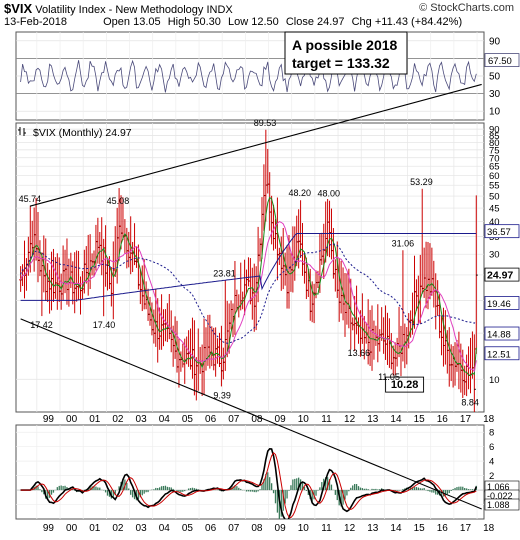  I want to click on price-right-values: 36.57 24.97 19.46 14.88 12.51, so click(502, 292).